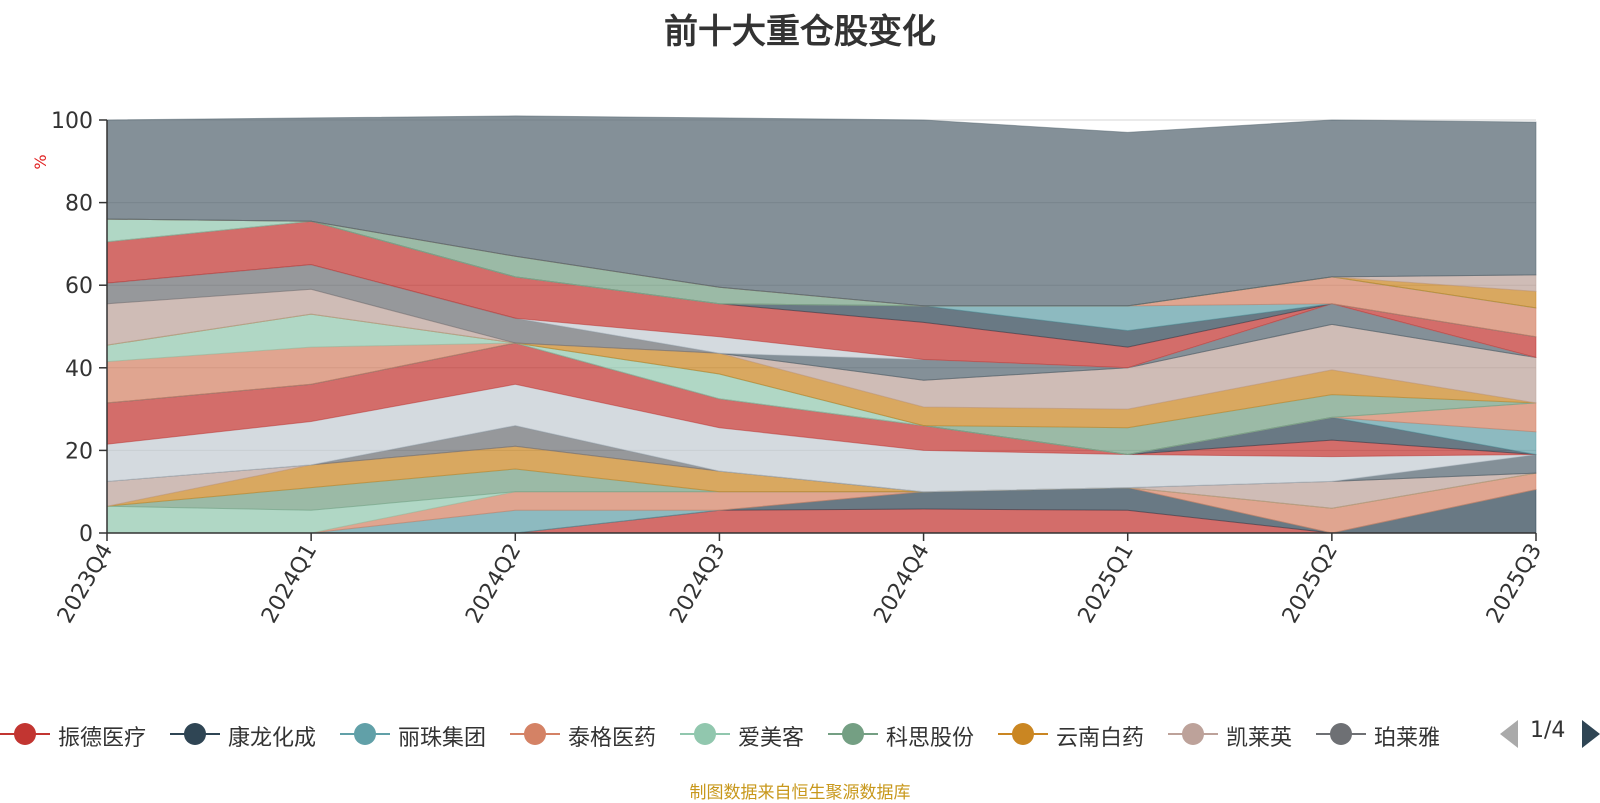 The image size is (1600, 803). Describe the element at coordinates (612, 738) in the screenshot. I see `legend-label: 泰格医药` at that location.